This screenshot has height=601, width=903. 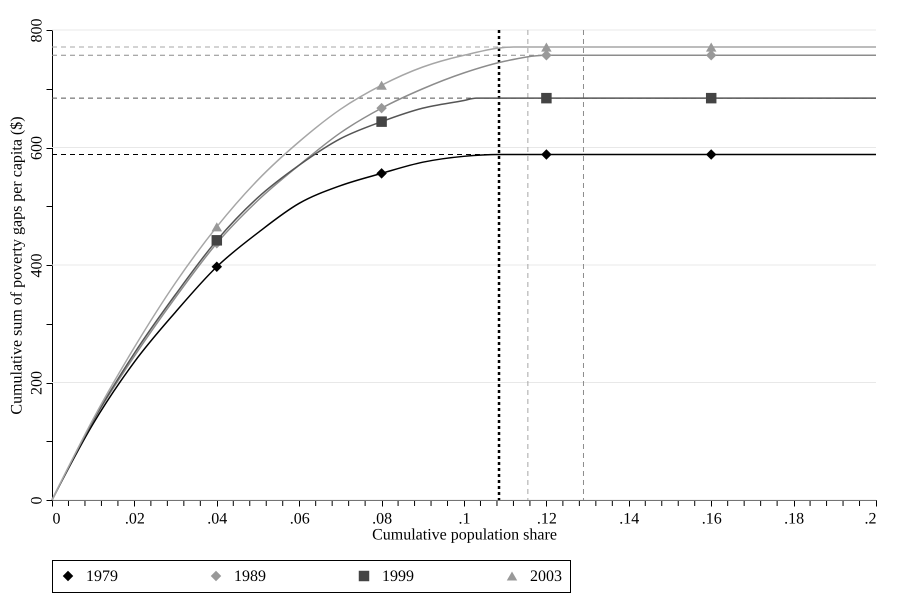 What do you see at coordinates (37, 30) in the screenshot?
I see `y-tick-label: 800` at bounding box center [37, 30].